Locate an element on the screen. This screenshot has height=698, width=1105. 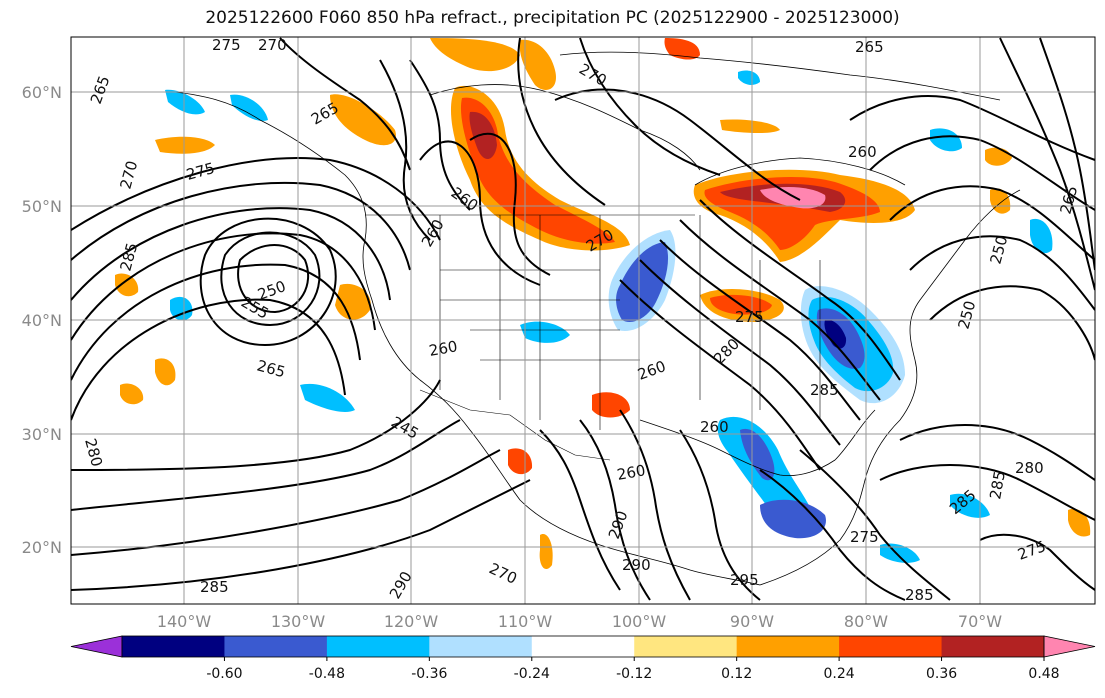
colorbar-tick-label: 0.48 is located at coordinates (1043, 674).